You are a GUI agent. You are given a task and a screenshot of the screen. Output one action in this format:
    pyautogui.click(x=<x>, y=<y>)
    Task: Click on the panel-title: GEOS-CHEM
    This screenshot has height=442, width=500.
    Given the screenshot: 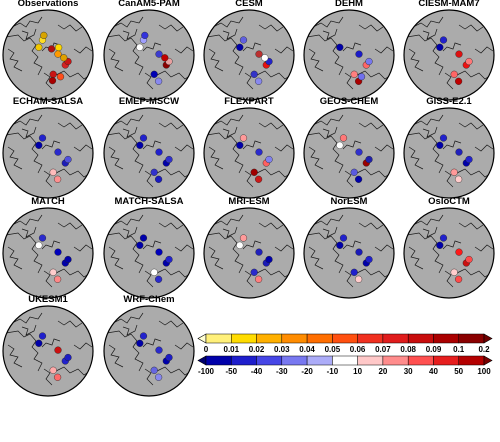 What is the action you would take?
    pyautogui.click(x=349, y=101)
    